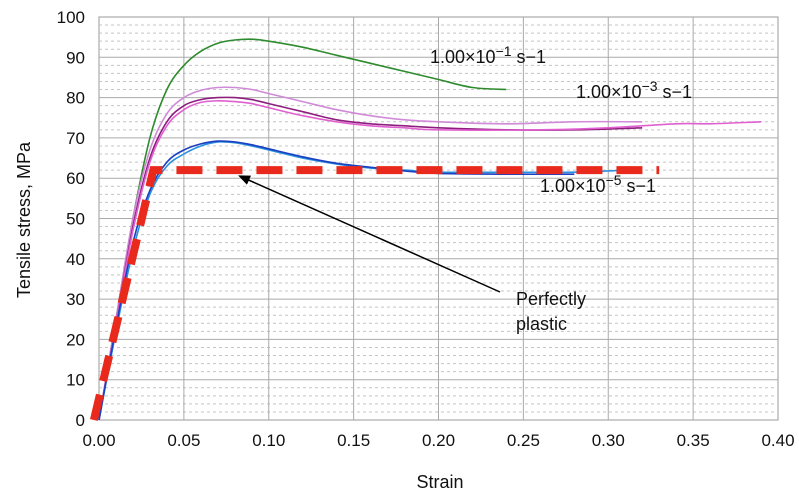 The height and width of the screenshot is (494, 799). I want to click on callout-line-2: plastic, so click(541, 324).